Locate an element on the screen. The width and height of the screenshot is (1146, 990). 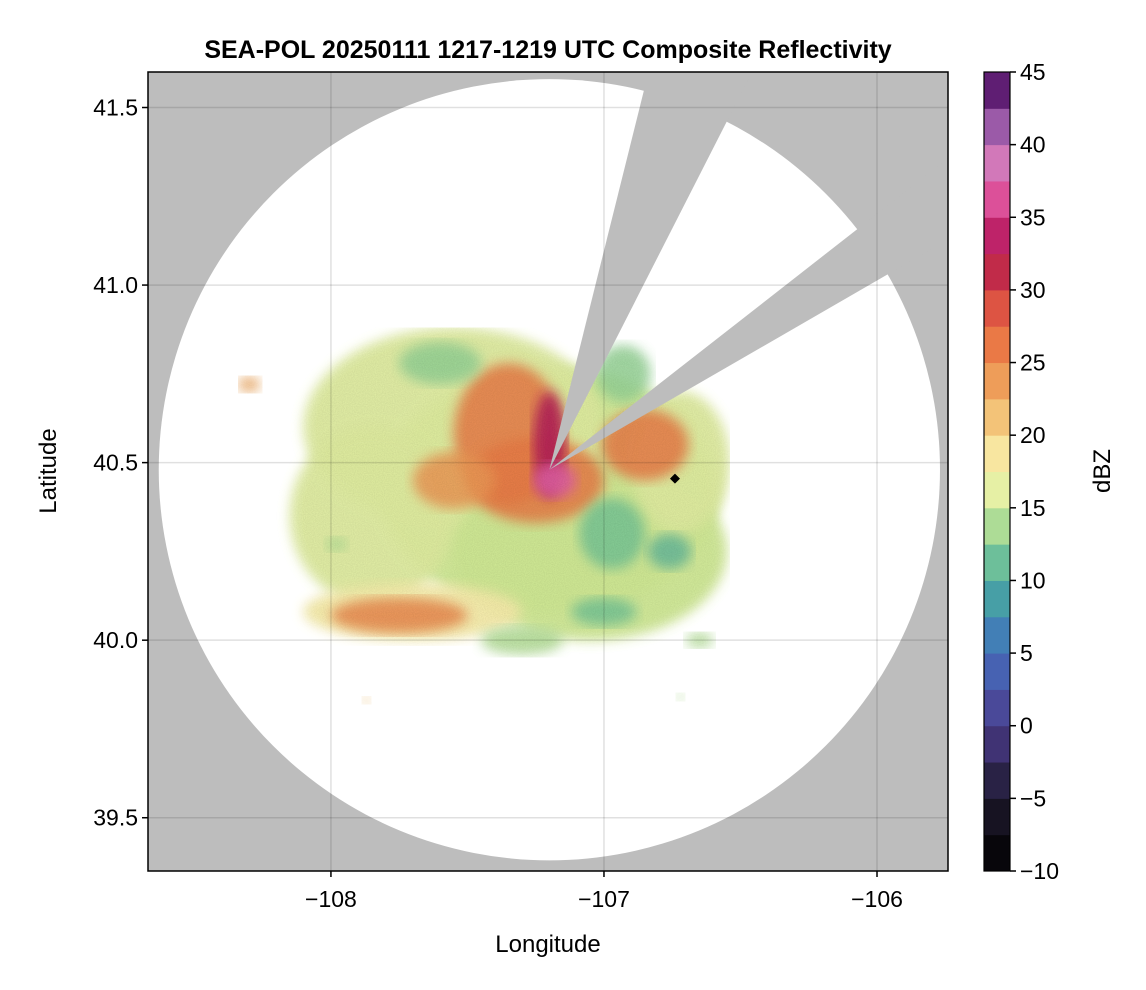
colorbar: −10 −5 0 5 10 15 20 25 30 35 40 45 is located at coordinates (1021, 471).